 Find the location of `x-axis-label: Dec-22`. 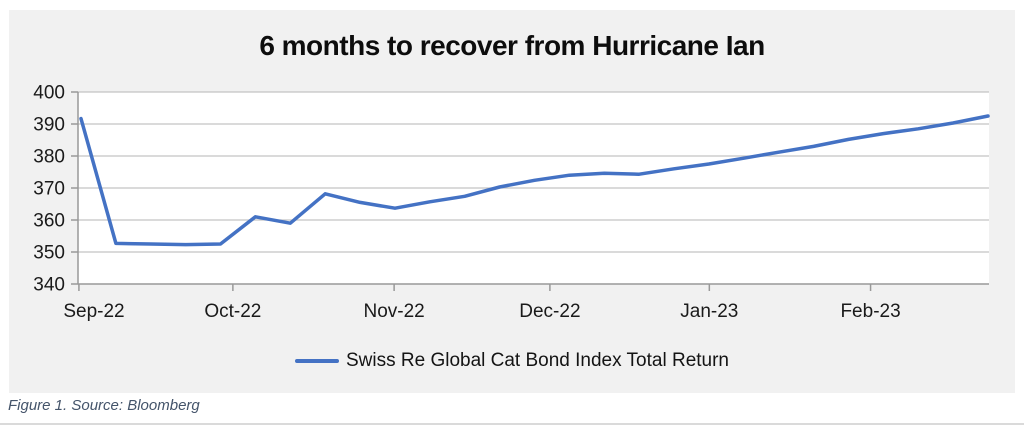

x-axis-label: Dec-22 is located at coordinates (549, 311).